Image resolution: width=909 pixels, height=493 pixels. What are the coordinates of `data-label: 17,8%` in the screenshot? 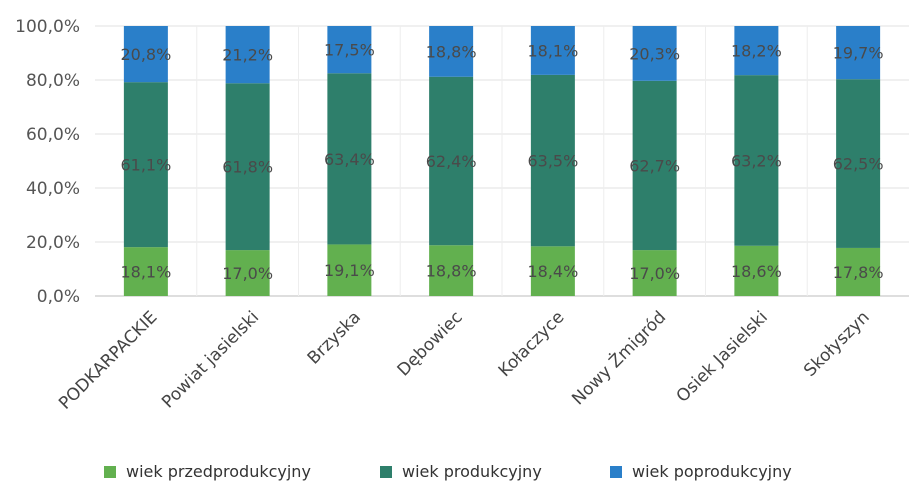 It's located at (858, 272).